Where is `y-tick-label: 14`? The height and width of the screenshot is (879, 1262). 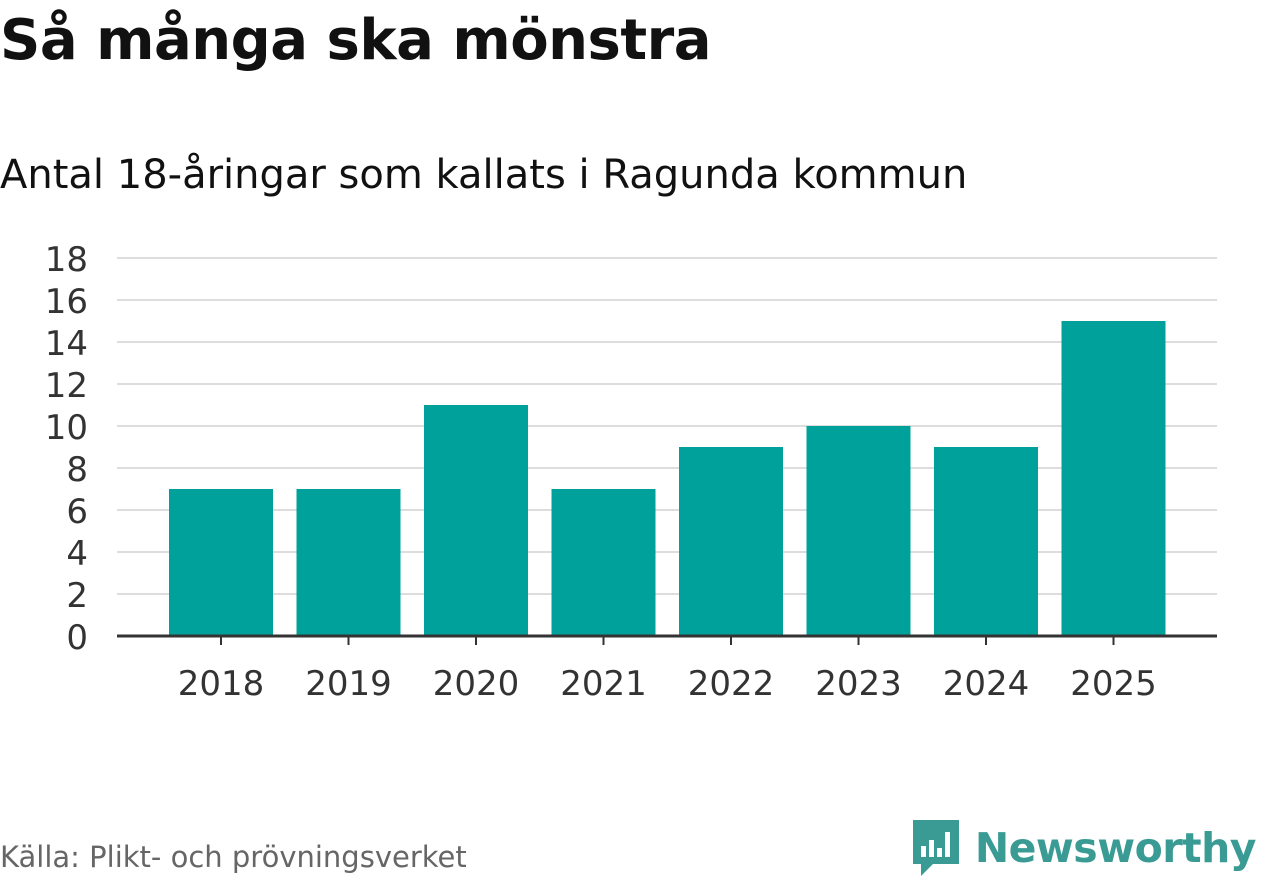 y-tick-label: 14 is located at coordinates (66, 344).